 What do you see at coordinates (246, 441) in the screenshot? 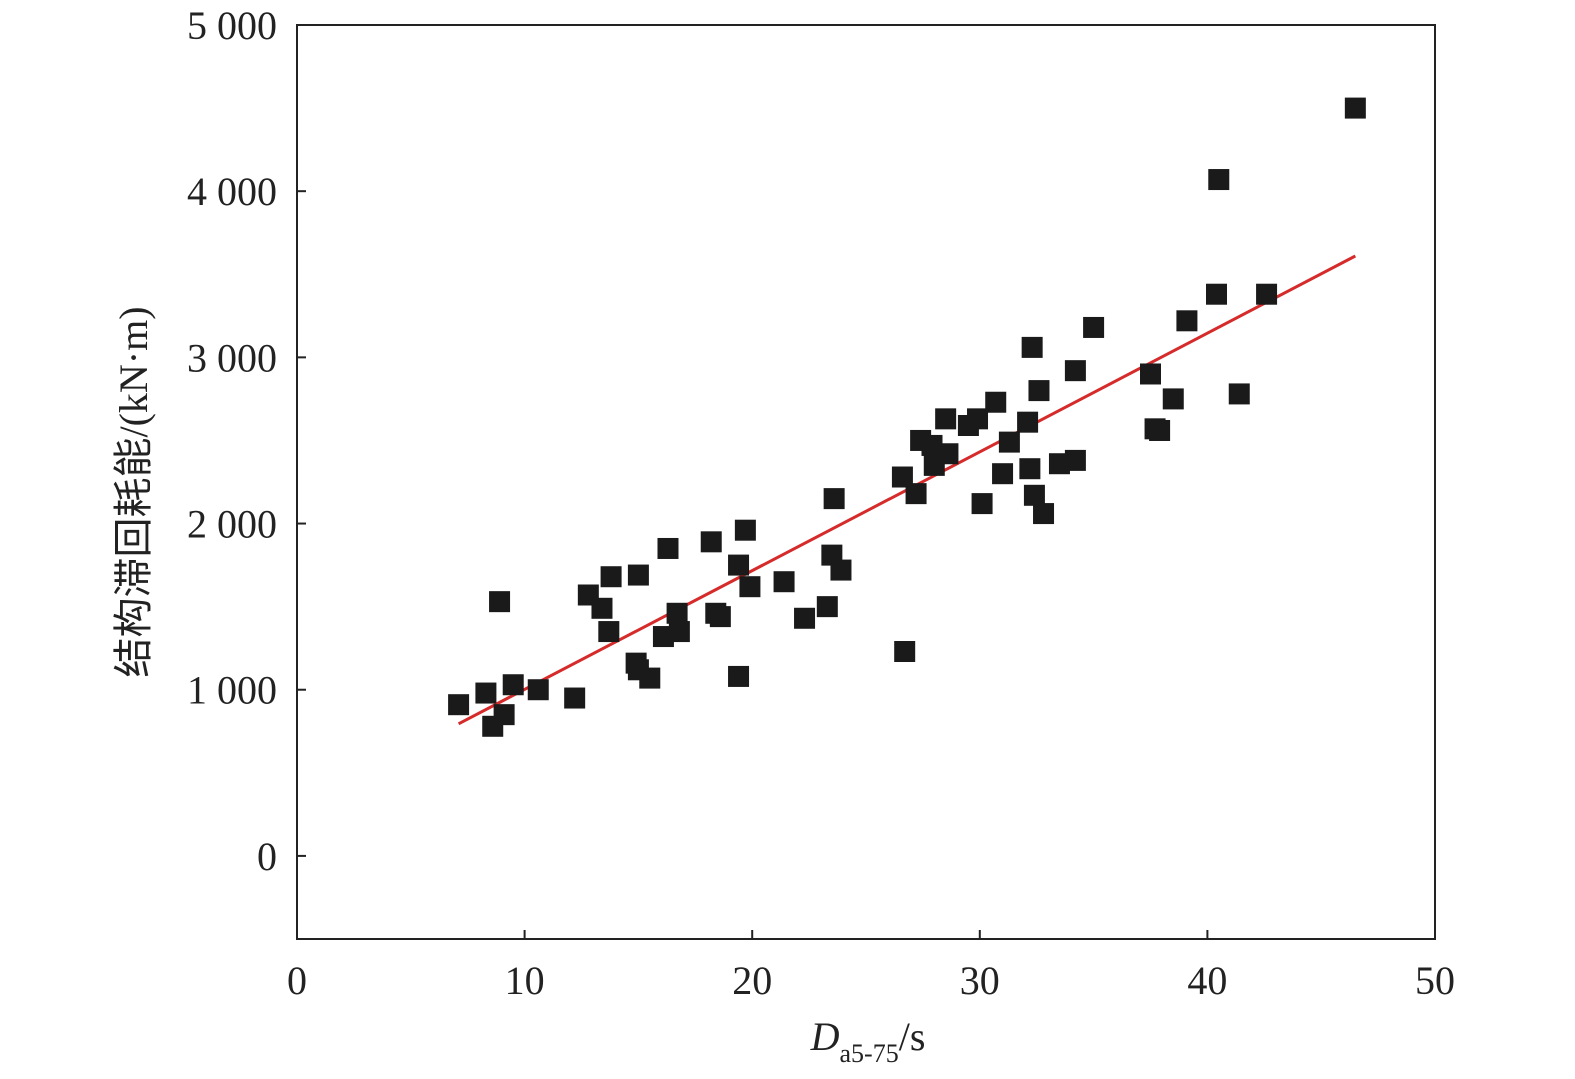
I see `y-axis-ticks: 0 1 000 2 000 3 000 4 000 5 000` at bounding box center [246, 441].